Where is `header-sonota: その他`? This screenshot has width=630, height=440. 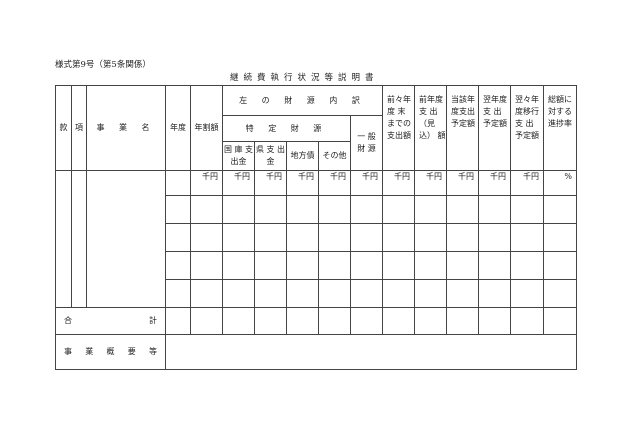
header-sonota: その他 is located at coordinates (334, 156).